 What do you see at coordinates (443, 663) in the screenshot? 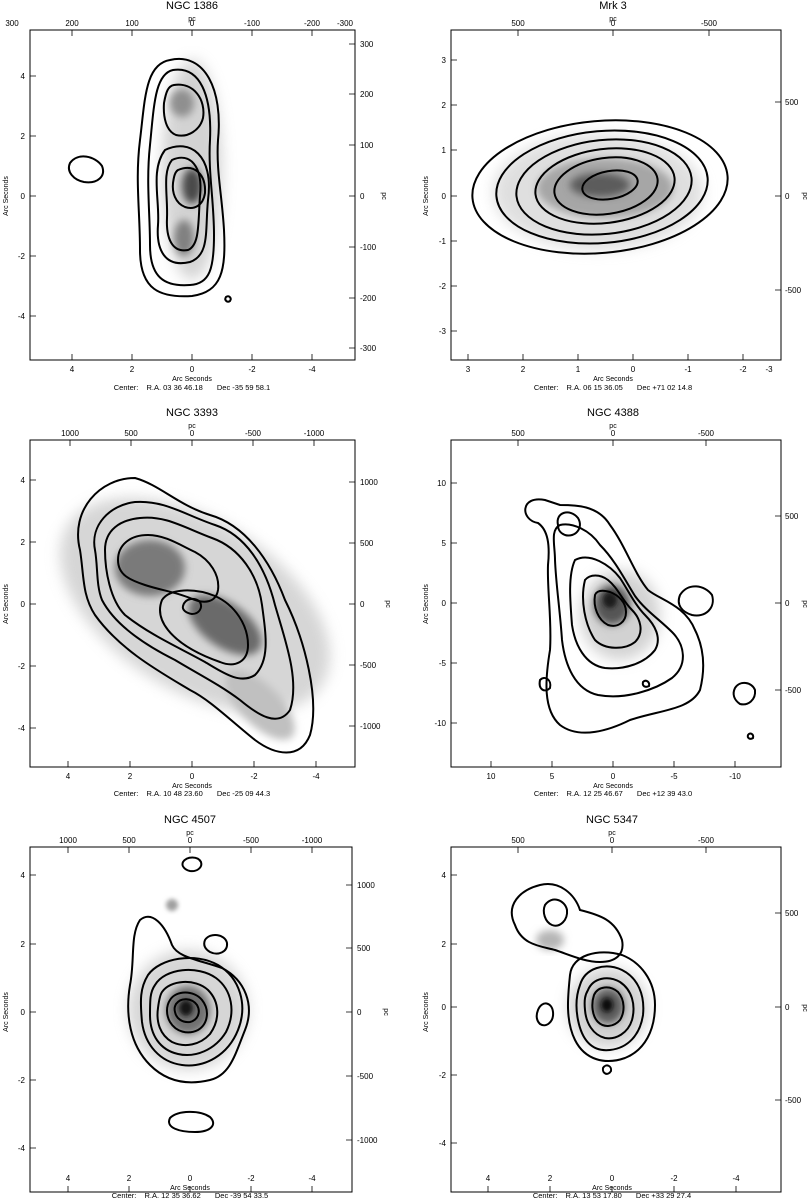
I see `y-tick-label: -5` at bounding box center [443, 663].